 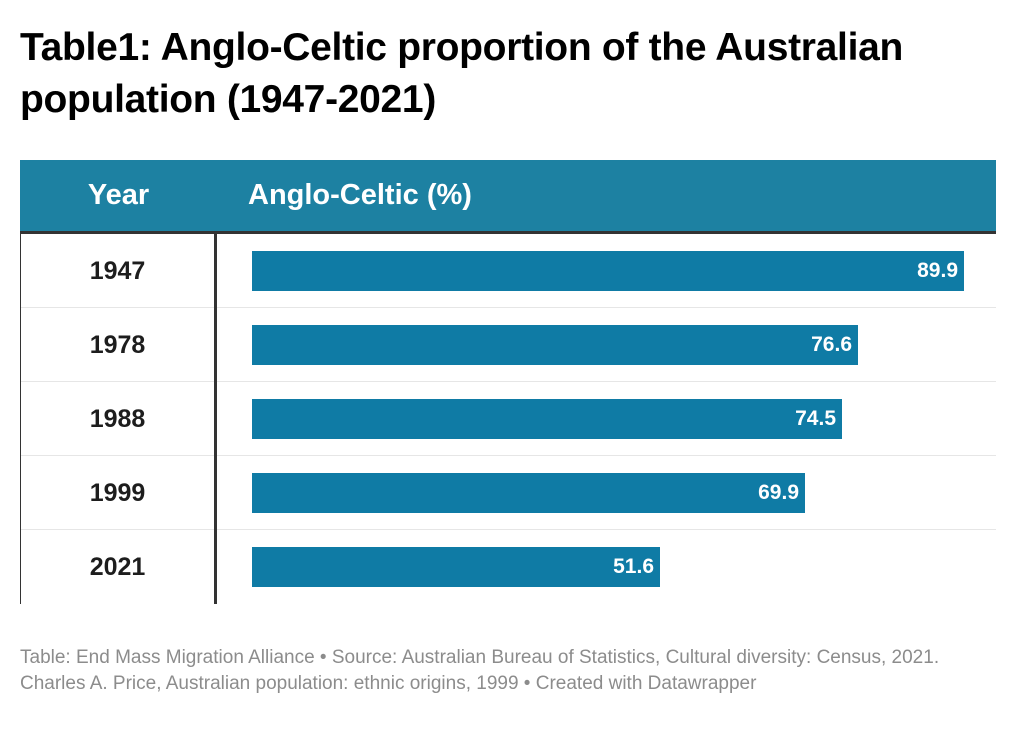 I want to click on bar-track: 76.6, so click(x=624, y=345).